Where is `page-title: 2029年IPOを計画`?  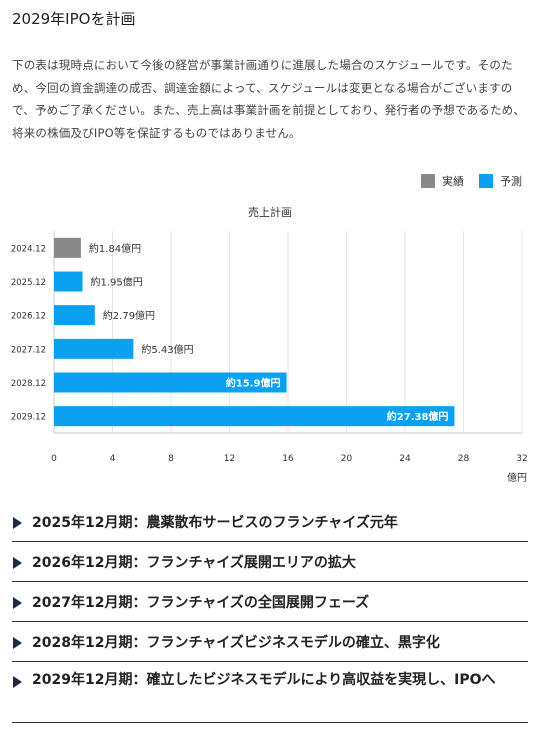
page-title: 2029年IPOを計画 is located at coordinates (74, 19).